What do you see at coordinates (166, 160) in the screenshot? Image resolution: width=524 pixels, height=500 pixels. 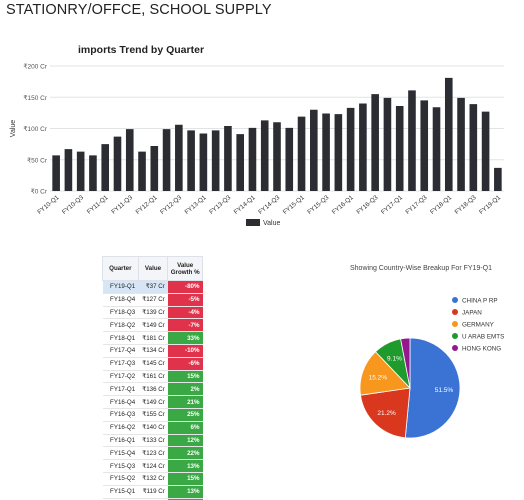 I see `bar-FY12-Q2` at bounding box center [166, 160].